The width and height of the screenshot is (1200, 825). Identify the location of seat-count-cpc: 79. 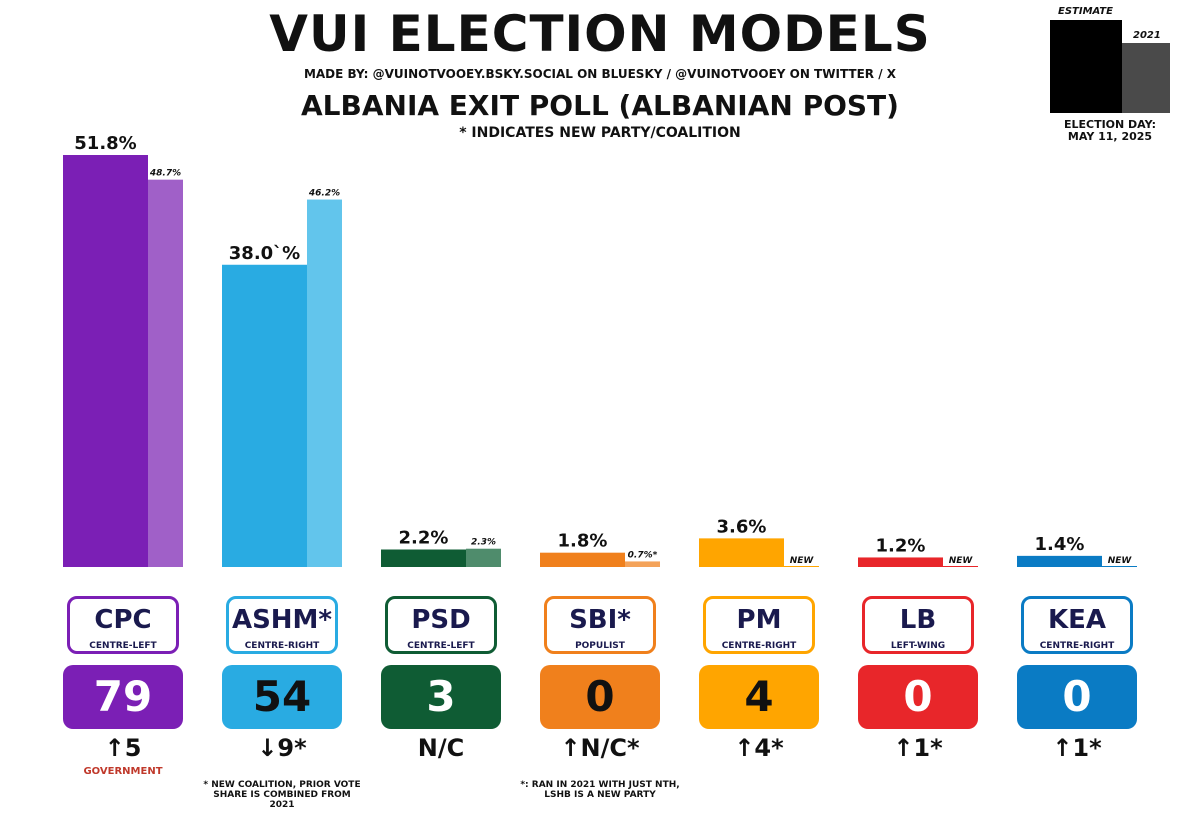
(123, 697).